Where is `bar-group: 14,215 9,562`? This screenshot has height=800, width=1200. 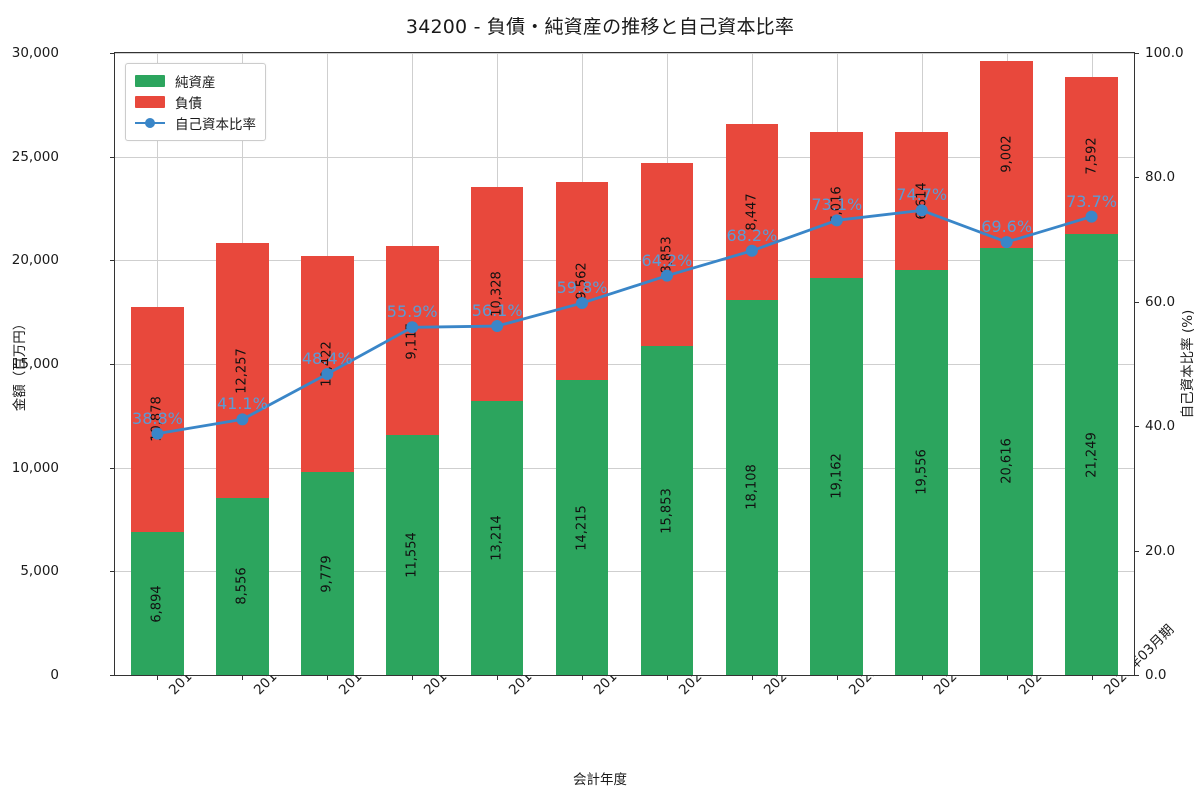
bar-group: 14,215 9,562 is located at coordinates (582, 428).